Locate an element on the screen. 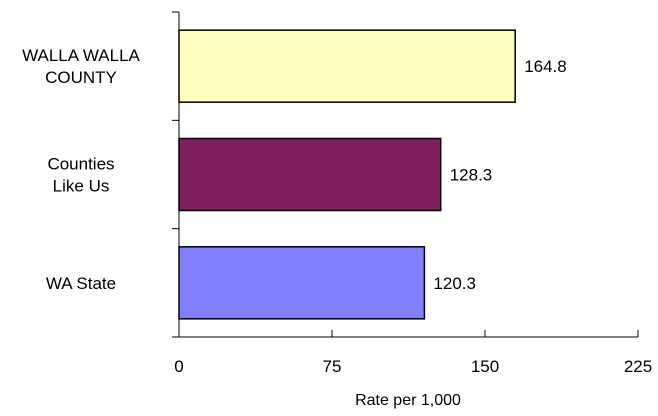 This screenshot has width=658, height=416. category-label: WA State is located at coordinates (81, 283).